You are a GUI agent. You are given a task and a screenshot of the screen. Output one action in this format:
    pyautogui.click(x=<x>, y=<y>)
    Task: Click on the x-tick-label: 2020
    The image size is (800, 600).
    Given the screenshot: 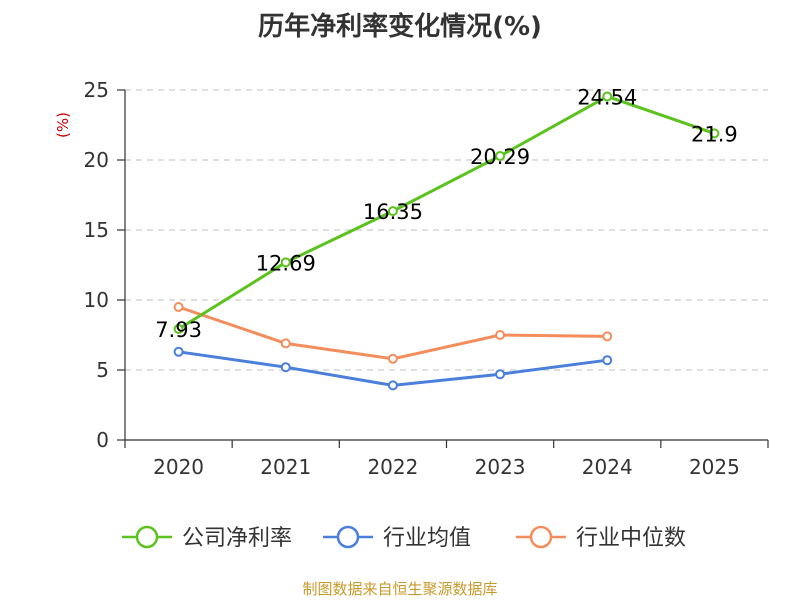 What is the action you would take?
    pyautogui.click(x=178, y=467)
    